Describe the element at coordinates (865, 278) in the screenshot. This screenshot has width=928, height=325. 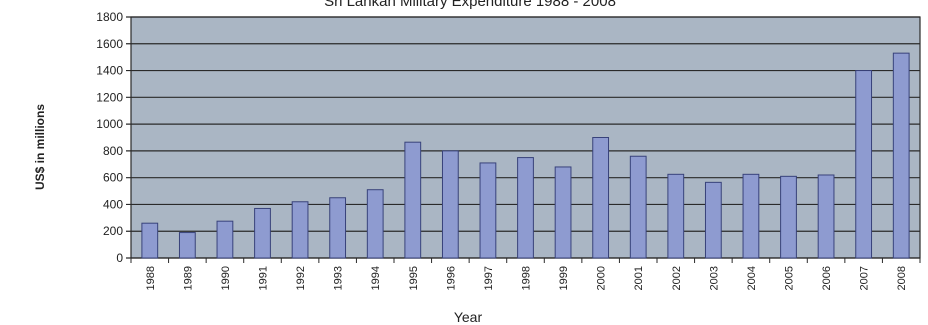
I see `x-tick-label: 2007` at that location.